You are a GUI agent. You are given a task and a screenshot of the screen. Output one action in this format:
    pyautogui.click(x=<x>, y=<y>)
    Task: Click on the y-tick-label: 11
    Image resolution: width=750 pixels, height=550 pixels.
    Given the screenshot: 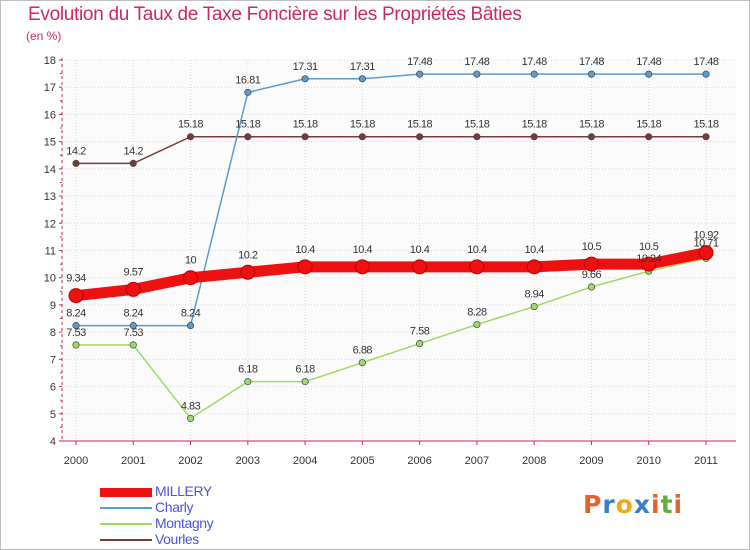 What is the action you would take?
    pyautogui.click(x=50, y=252)
    